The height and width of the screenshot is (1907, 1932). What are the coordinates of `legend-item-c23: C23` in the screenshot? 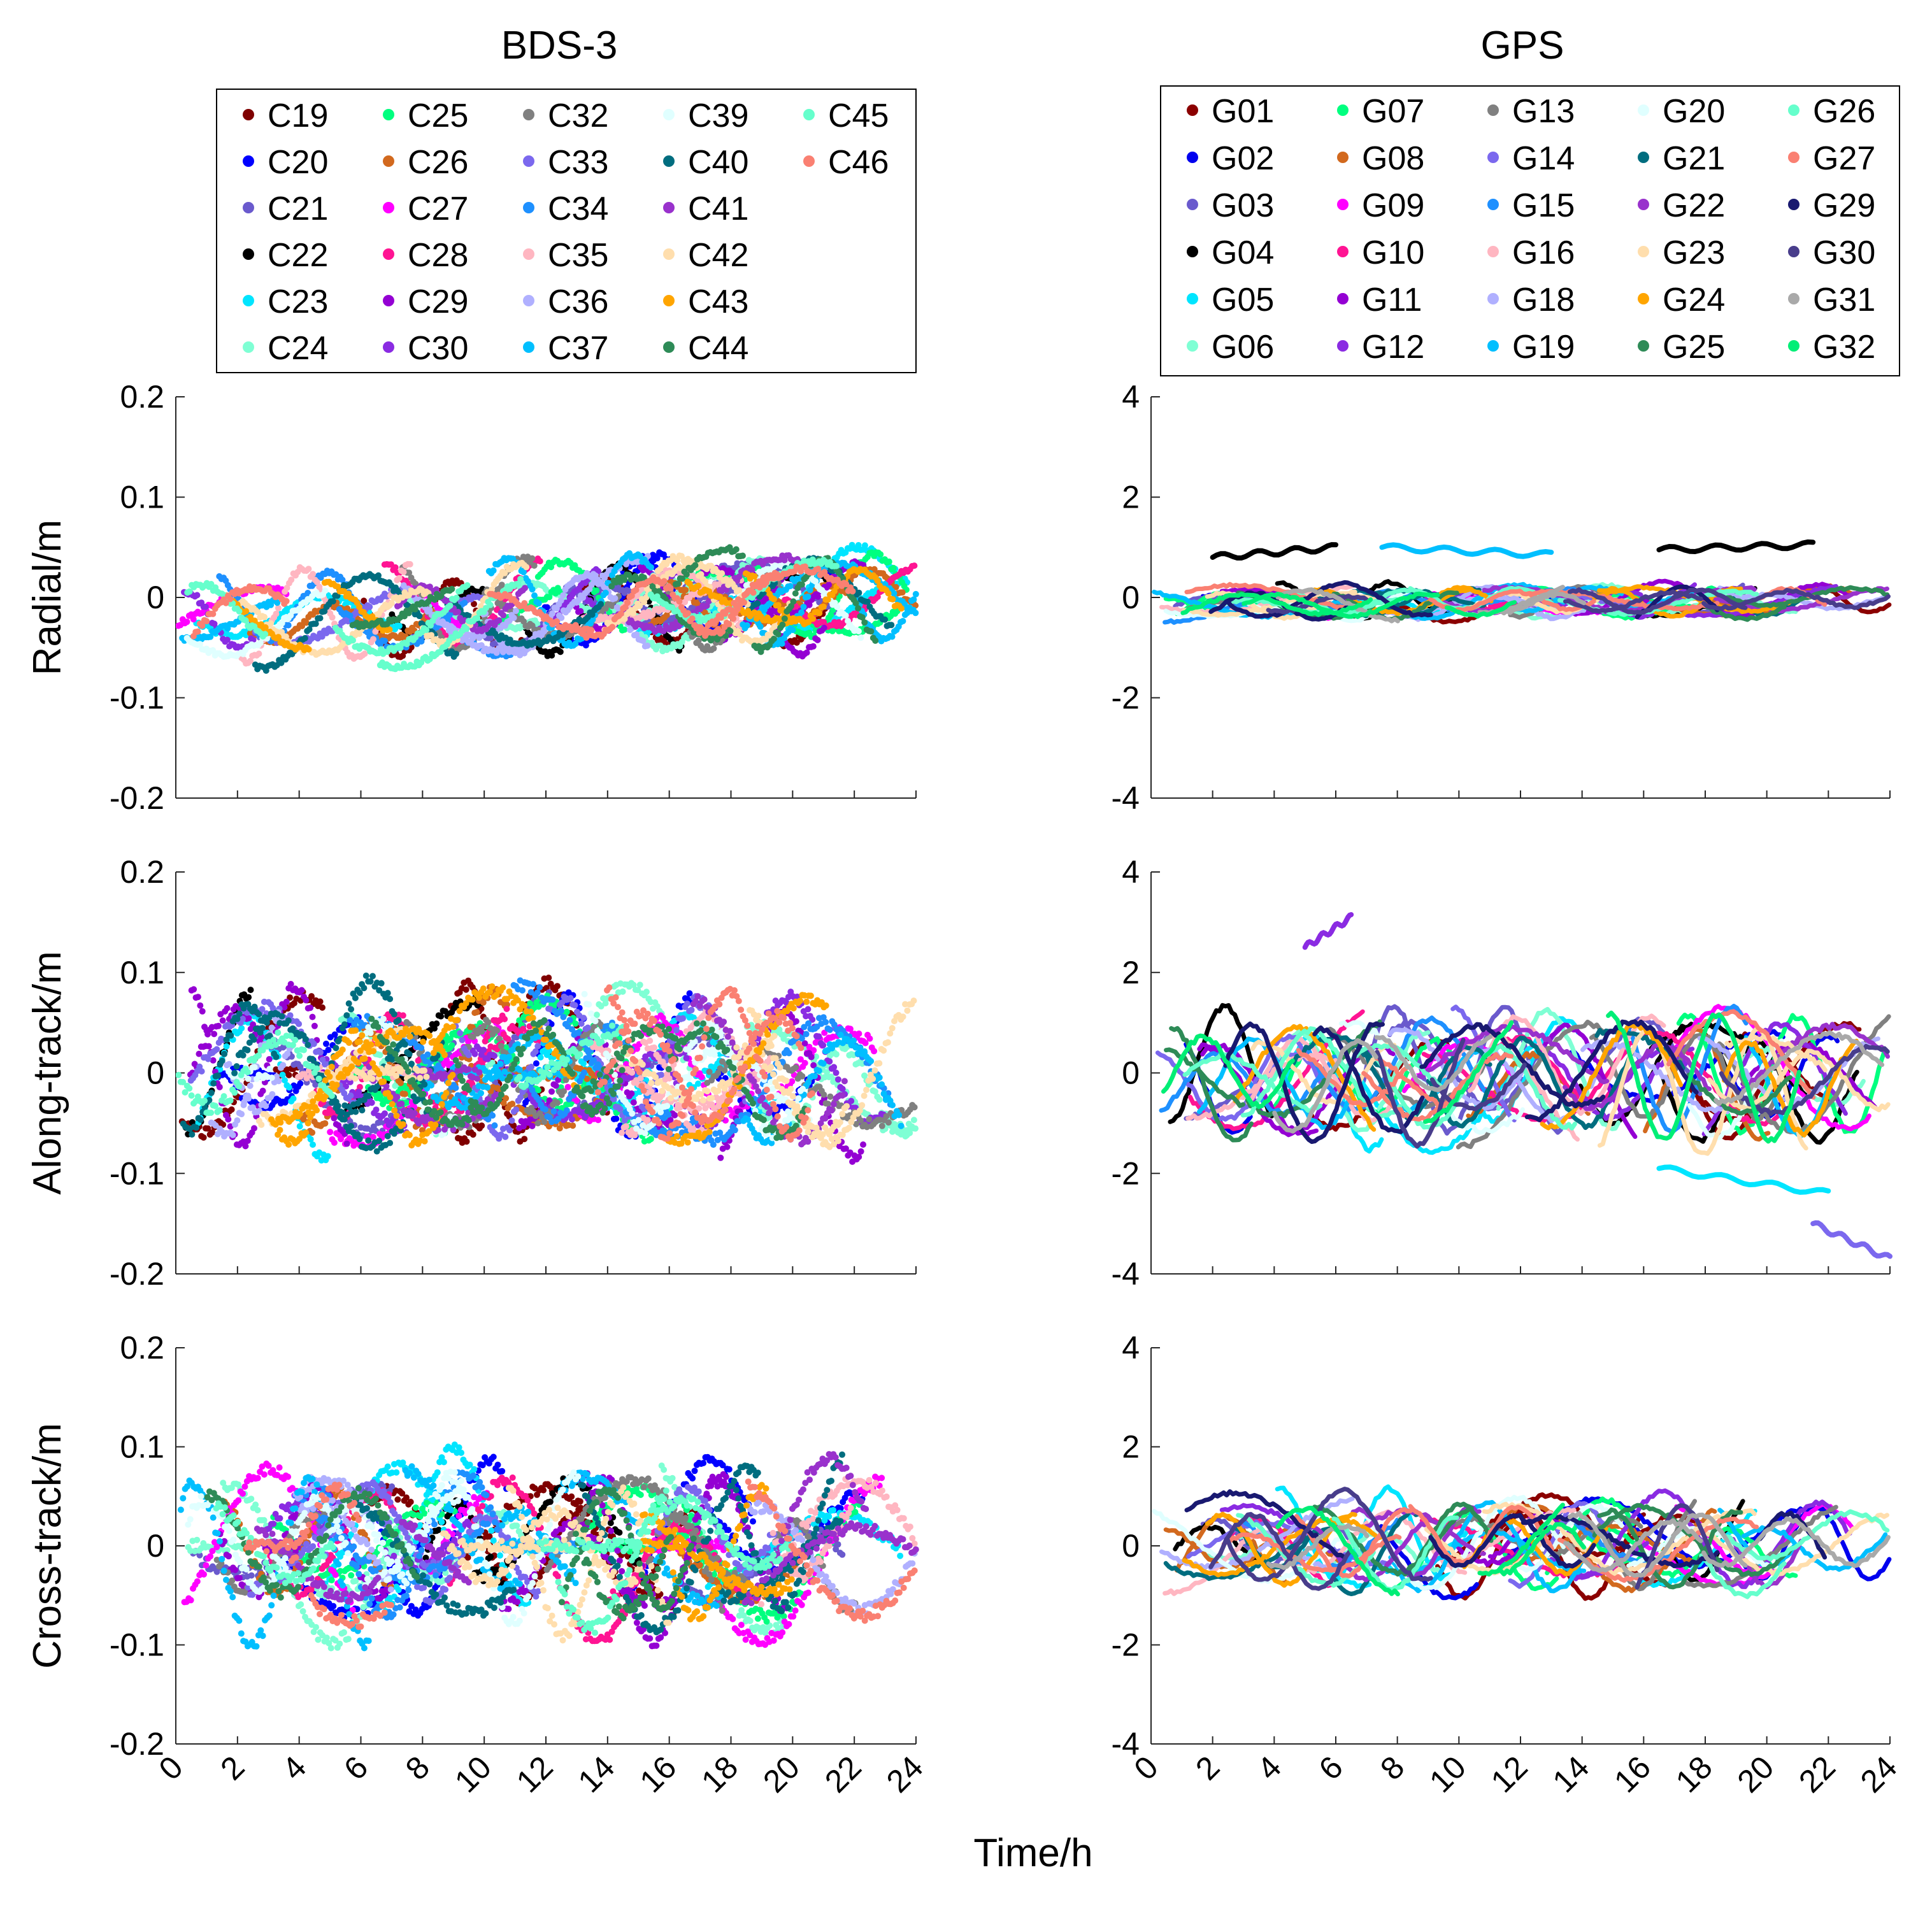 It's located at (286, 301).